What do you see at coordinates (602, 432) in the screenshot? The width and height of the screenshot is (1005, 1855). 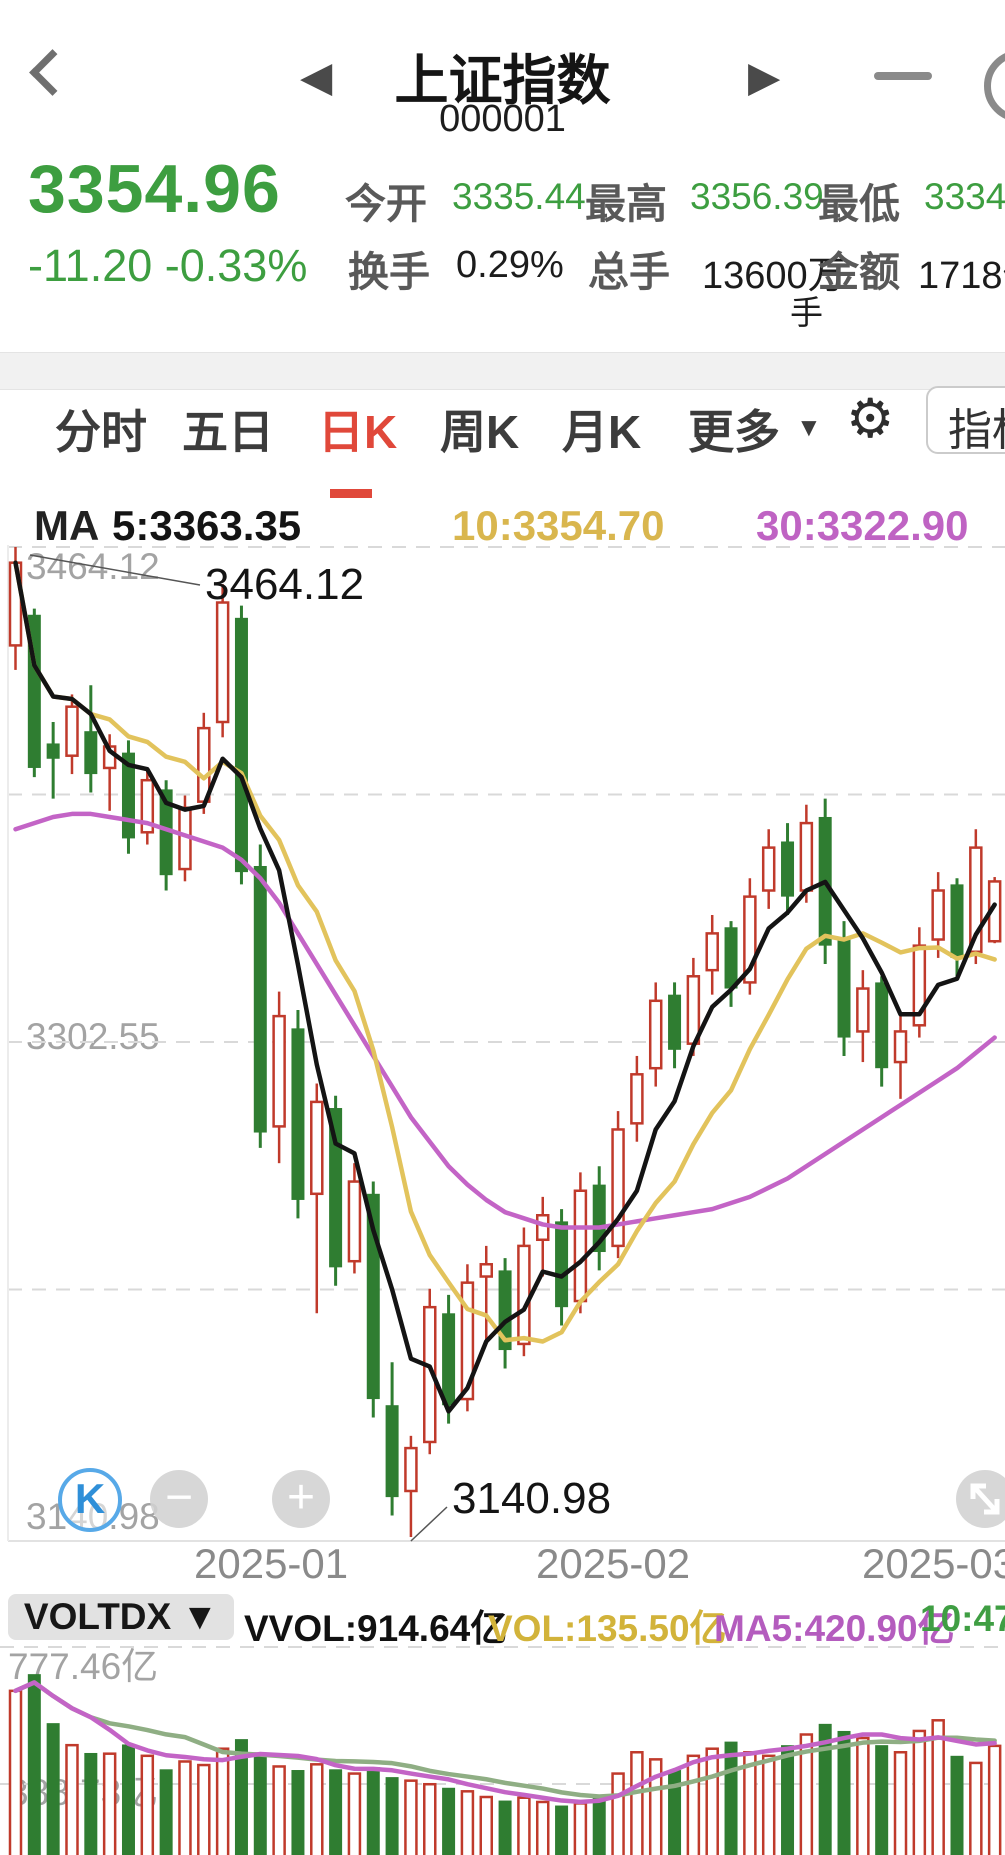 I see `tab-monthly-k: 月K` at bounding box center [602, 432].